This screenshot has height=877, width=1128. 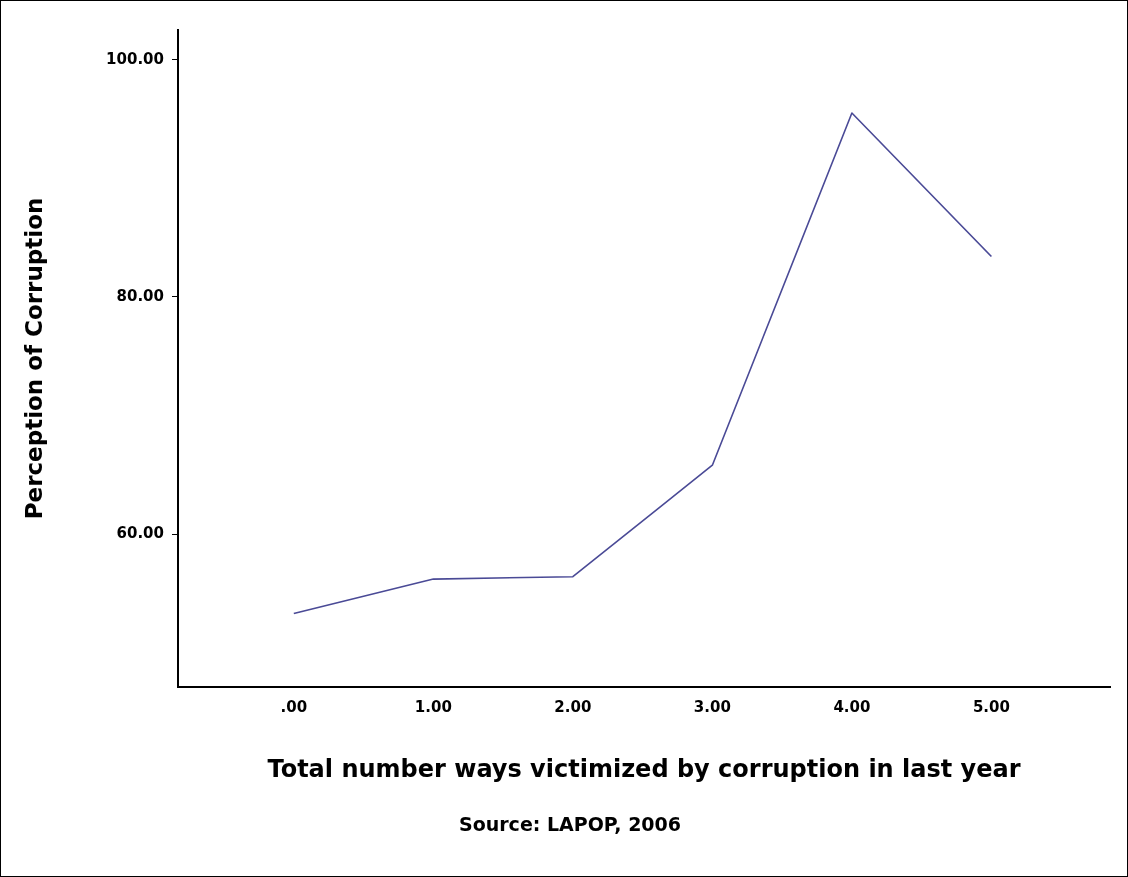 What do you see at coordinates (644, 768) in the screenshot?
I see `x-axis-title: Total number ways victimized by corruption in last year` at bounding box center [644, 768].